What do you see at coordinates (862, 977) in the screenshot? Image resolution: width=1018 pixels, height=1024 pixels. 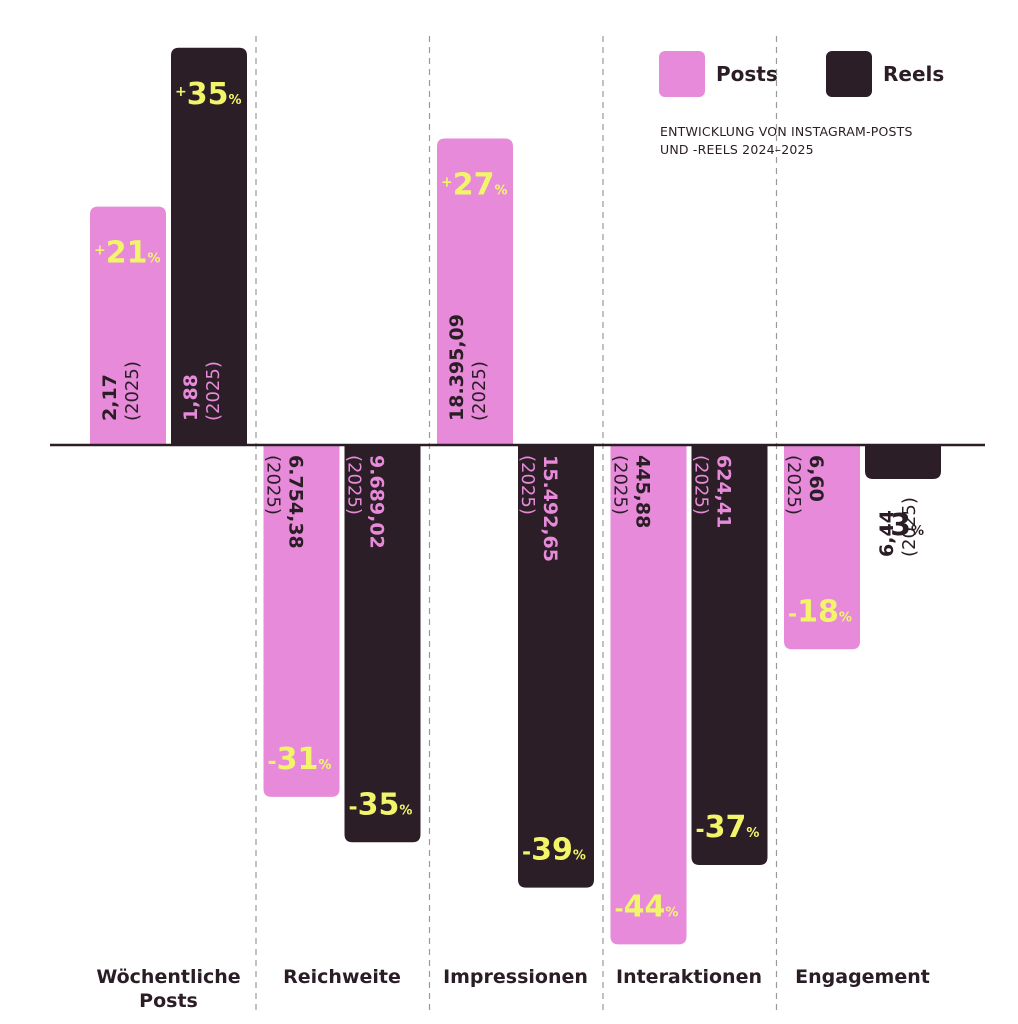 I see `category-label-4: Engagement` at bounding box center [862, 977].